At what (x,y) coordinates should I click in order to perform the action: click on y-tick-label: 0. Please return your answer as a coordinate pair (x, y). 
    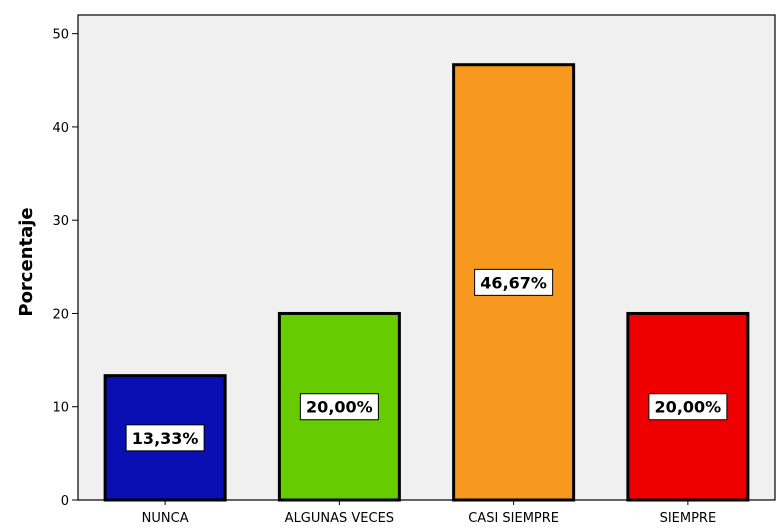
    Looking at the image, I should click on (65, 501).